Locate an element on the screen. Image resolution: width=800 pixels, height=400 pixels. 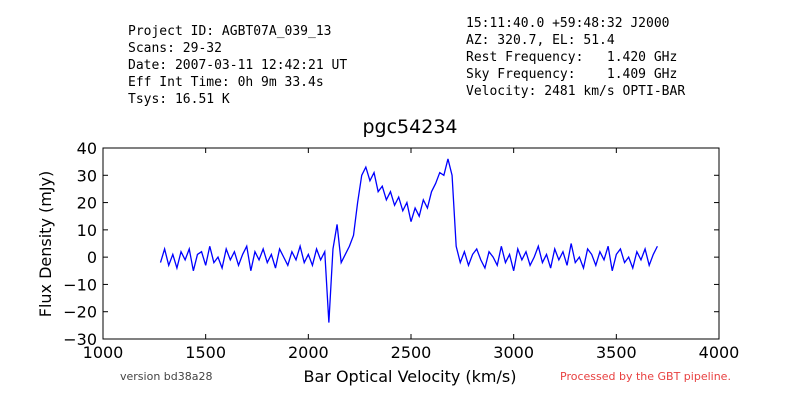
x-tick-label: 3000 is located at coordinates (513, 352).